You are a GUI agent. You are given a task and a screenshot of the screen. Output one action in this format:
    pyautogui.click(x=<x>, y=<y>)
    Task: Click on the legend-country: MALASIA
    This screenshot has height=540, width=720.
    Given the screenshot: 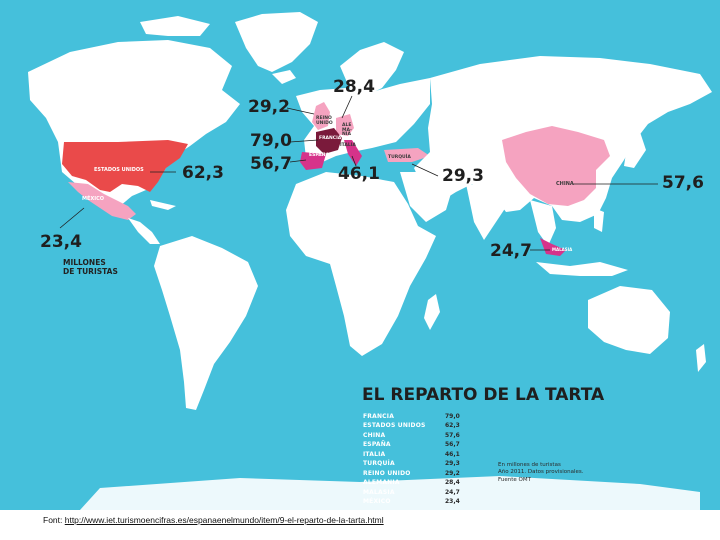 What is the action you would take?
    pyautogui.click(x=379, y=492)
    